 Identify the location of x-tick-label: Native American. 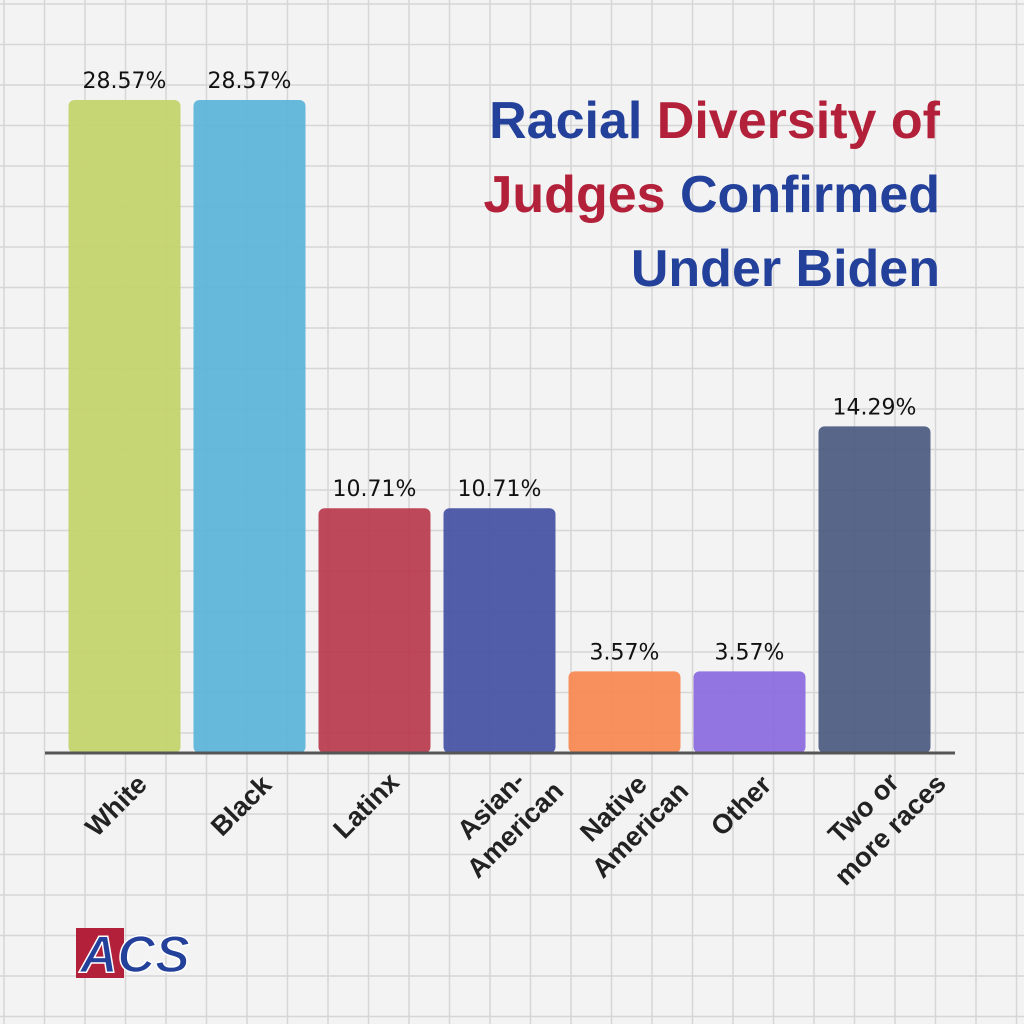
(628, 818).